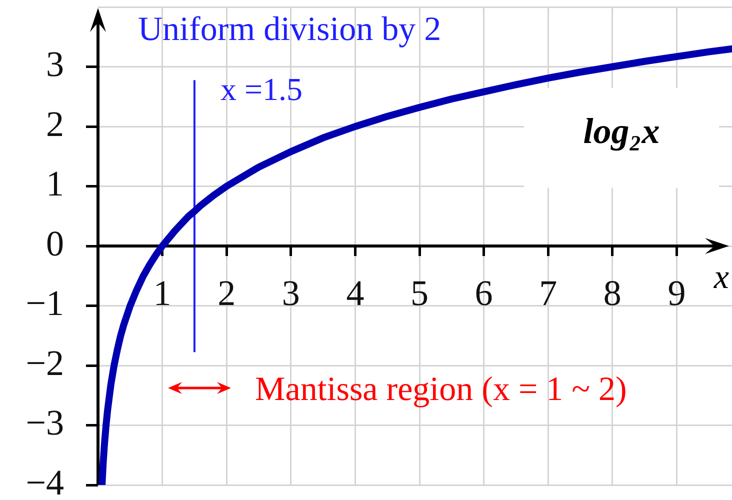 This screenshot has height=500, width=732. What do you see at coordinates (291, 293) in the screenshot?
I see `x-tick-label: 3` at bounding box center [291, 293].